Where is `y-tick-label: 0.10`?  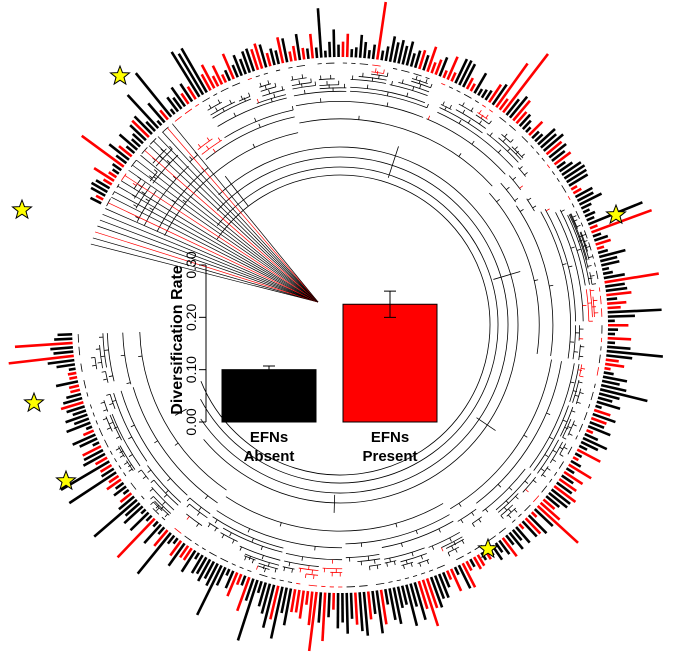 y-tick-label: 0.10 is located at coordinates (191, 369).